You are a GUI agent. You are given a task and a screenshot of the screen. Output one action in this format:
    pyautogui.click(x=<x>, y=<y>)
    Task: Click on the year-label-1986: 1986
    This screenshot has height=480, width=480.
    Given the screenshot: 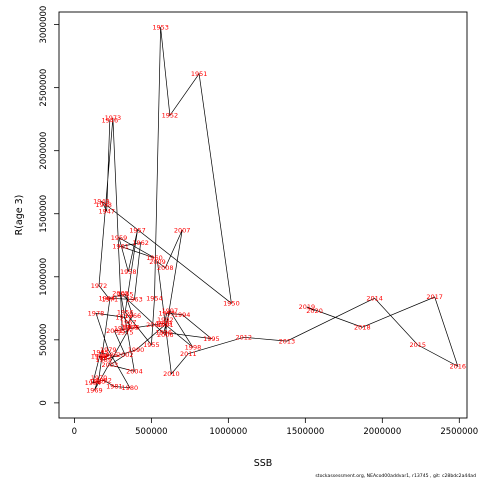 What is the action you would take?
    pyautogui.click(x=110, y=355)
    